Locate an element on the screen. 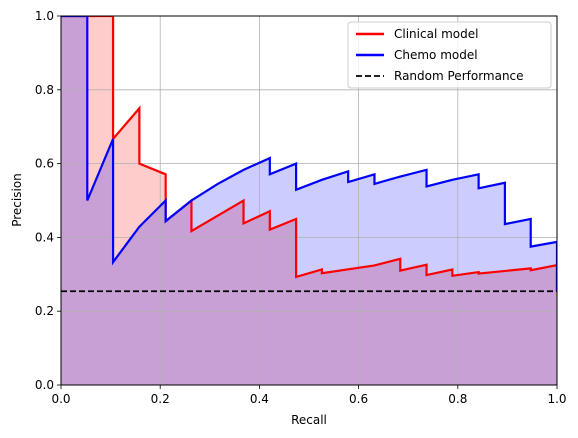  legend-label-random: Random Performance is located at coordinates (459, 76).